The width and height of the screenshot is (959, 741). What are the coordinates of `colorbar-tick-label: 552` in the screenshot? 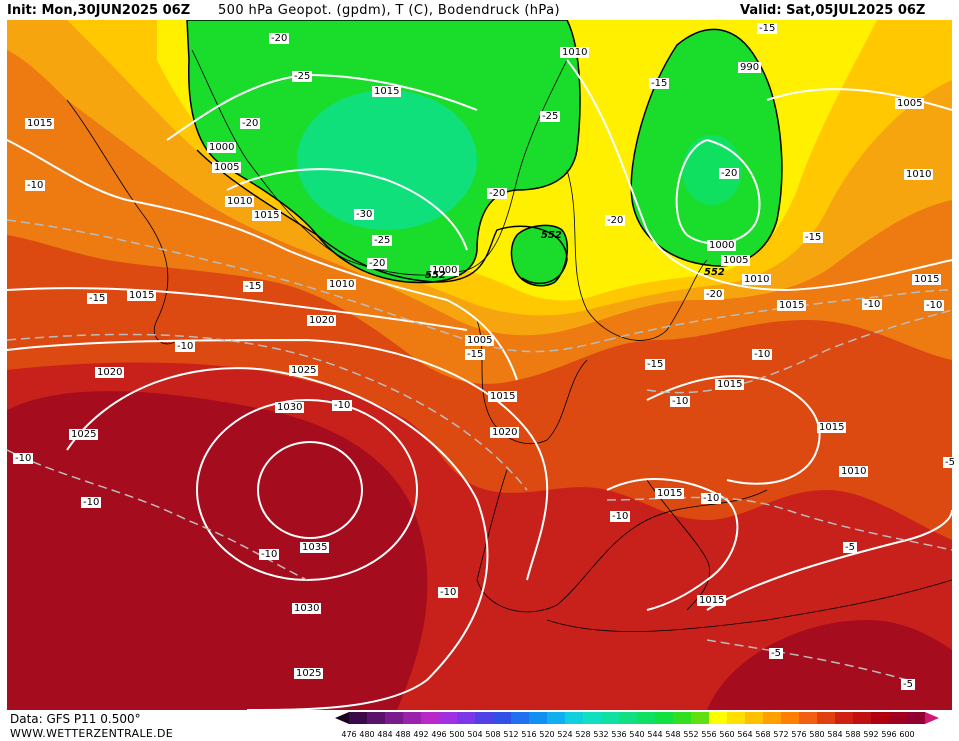 It's located at (690, 734).